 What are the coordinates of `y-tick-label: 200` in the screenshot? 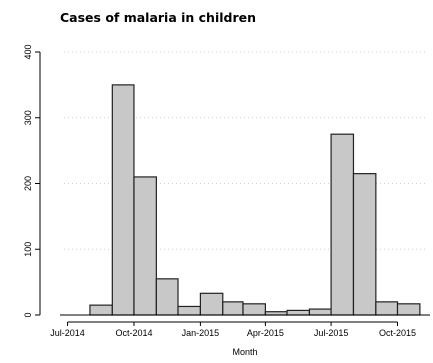 It's located at (28, 183).